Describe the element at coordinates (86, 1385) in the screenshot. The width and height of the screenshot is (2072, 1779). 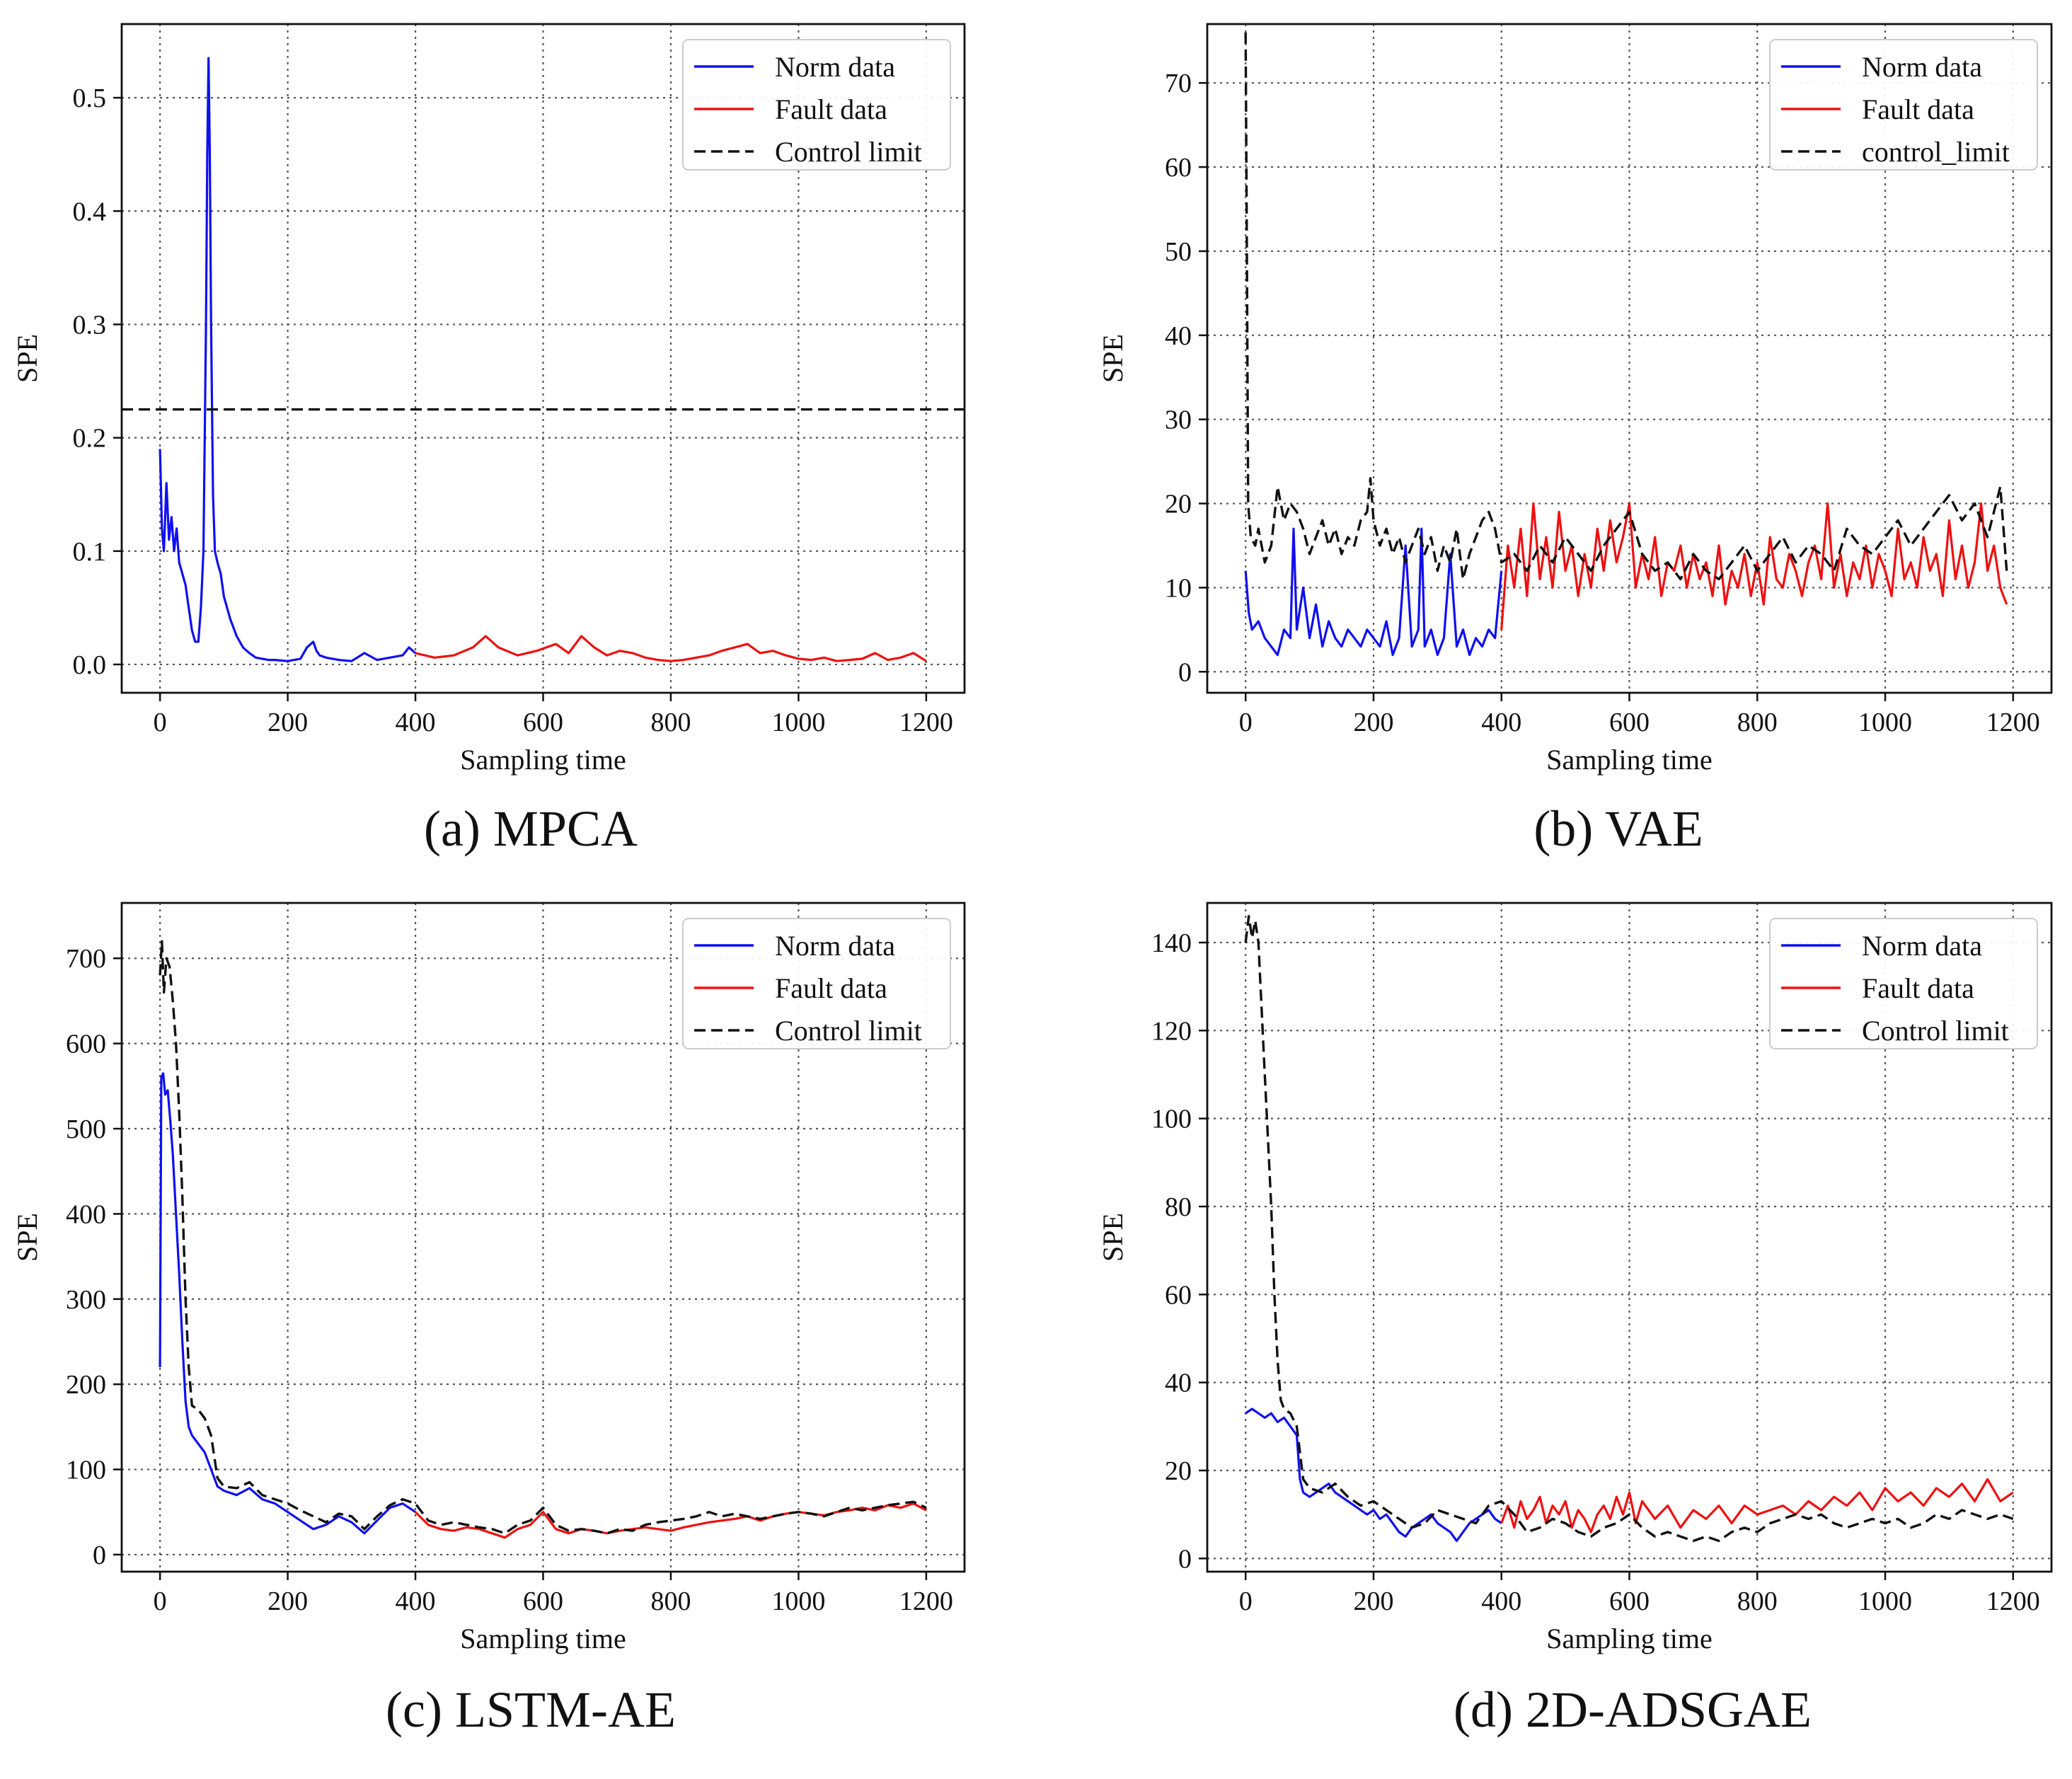
I see `y-tick-label: 200` at that location.